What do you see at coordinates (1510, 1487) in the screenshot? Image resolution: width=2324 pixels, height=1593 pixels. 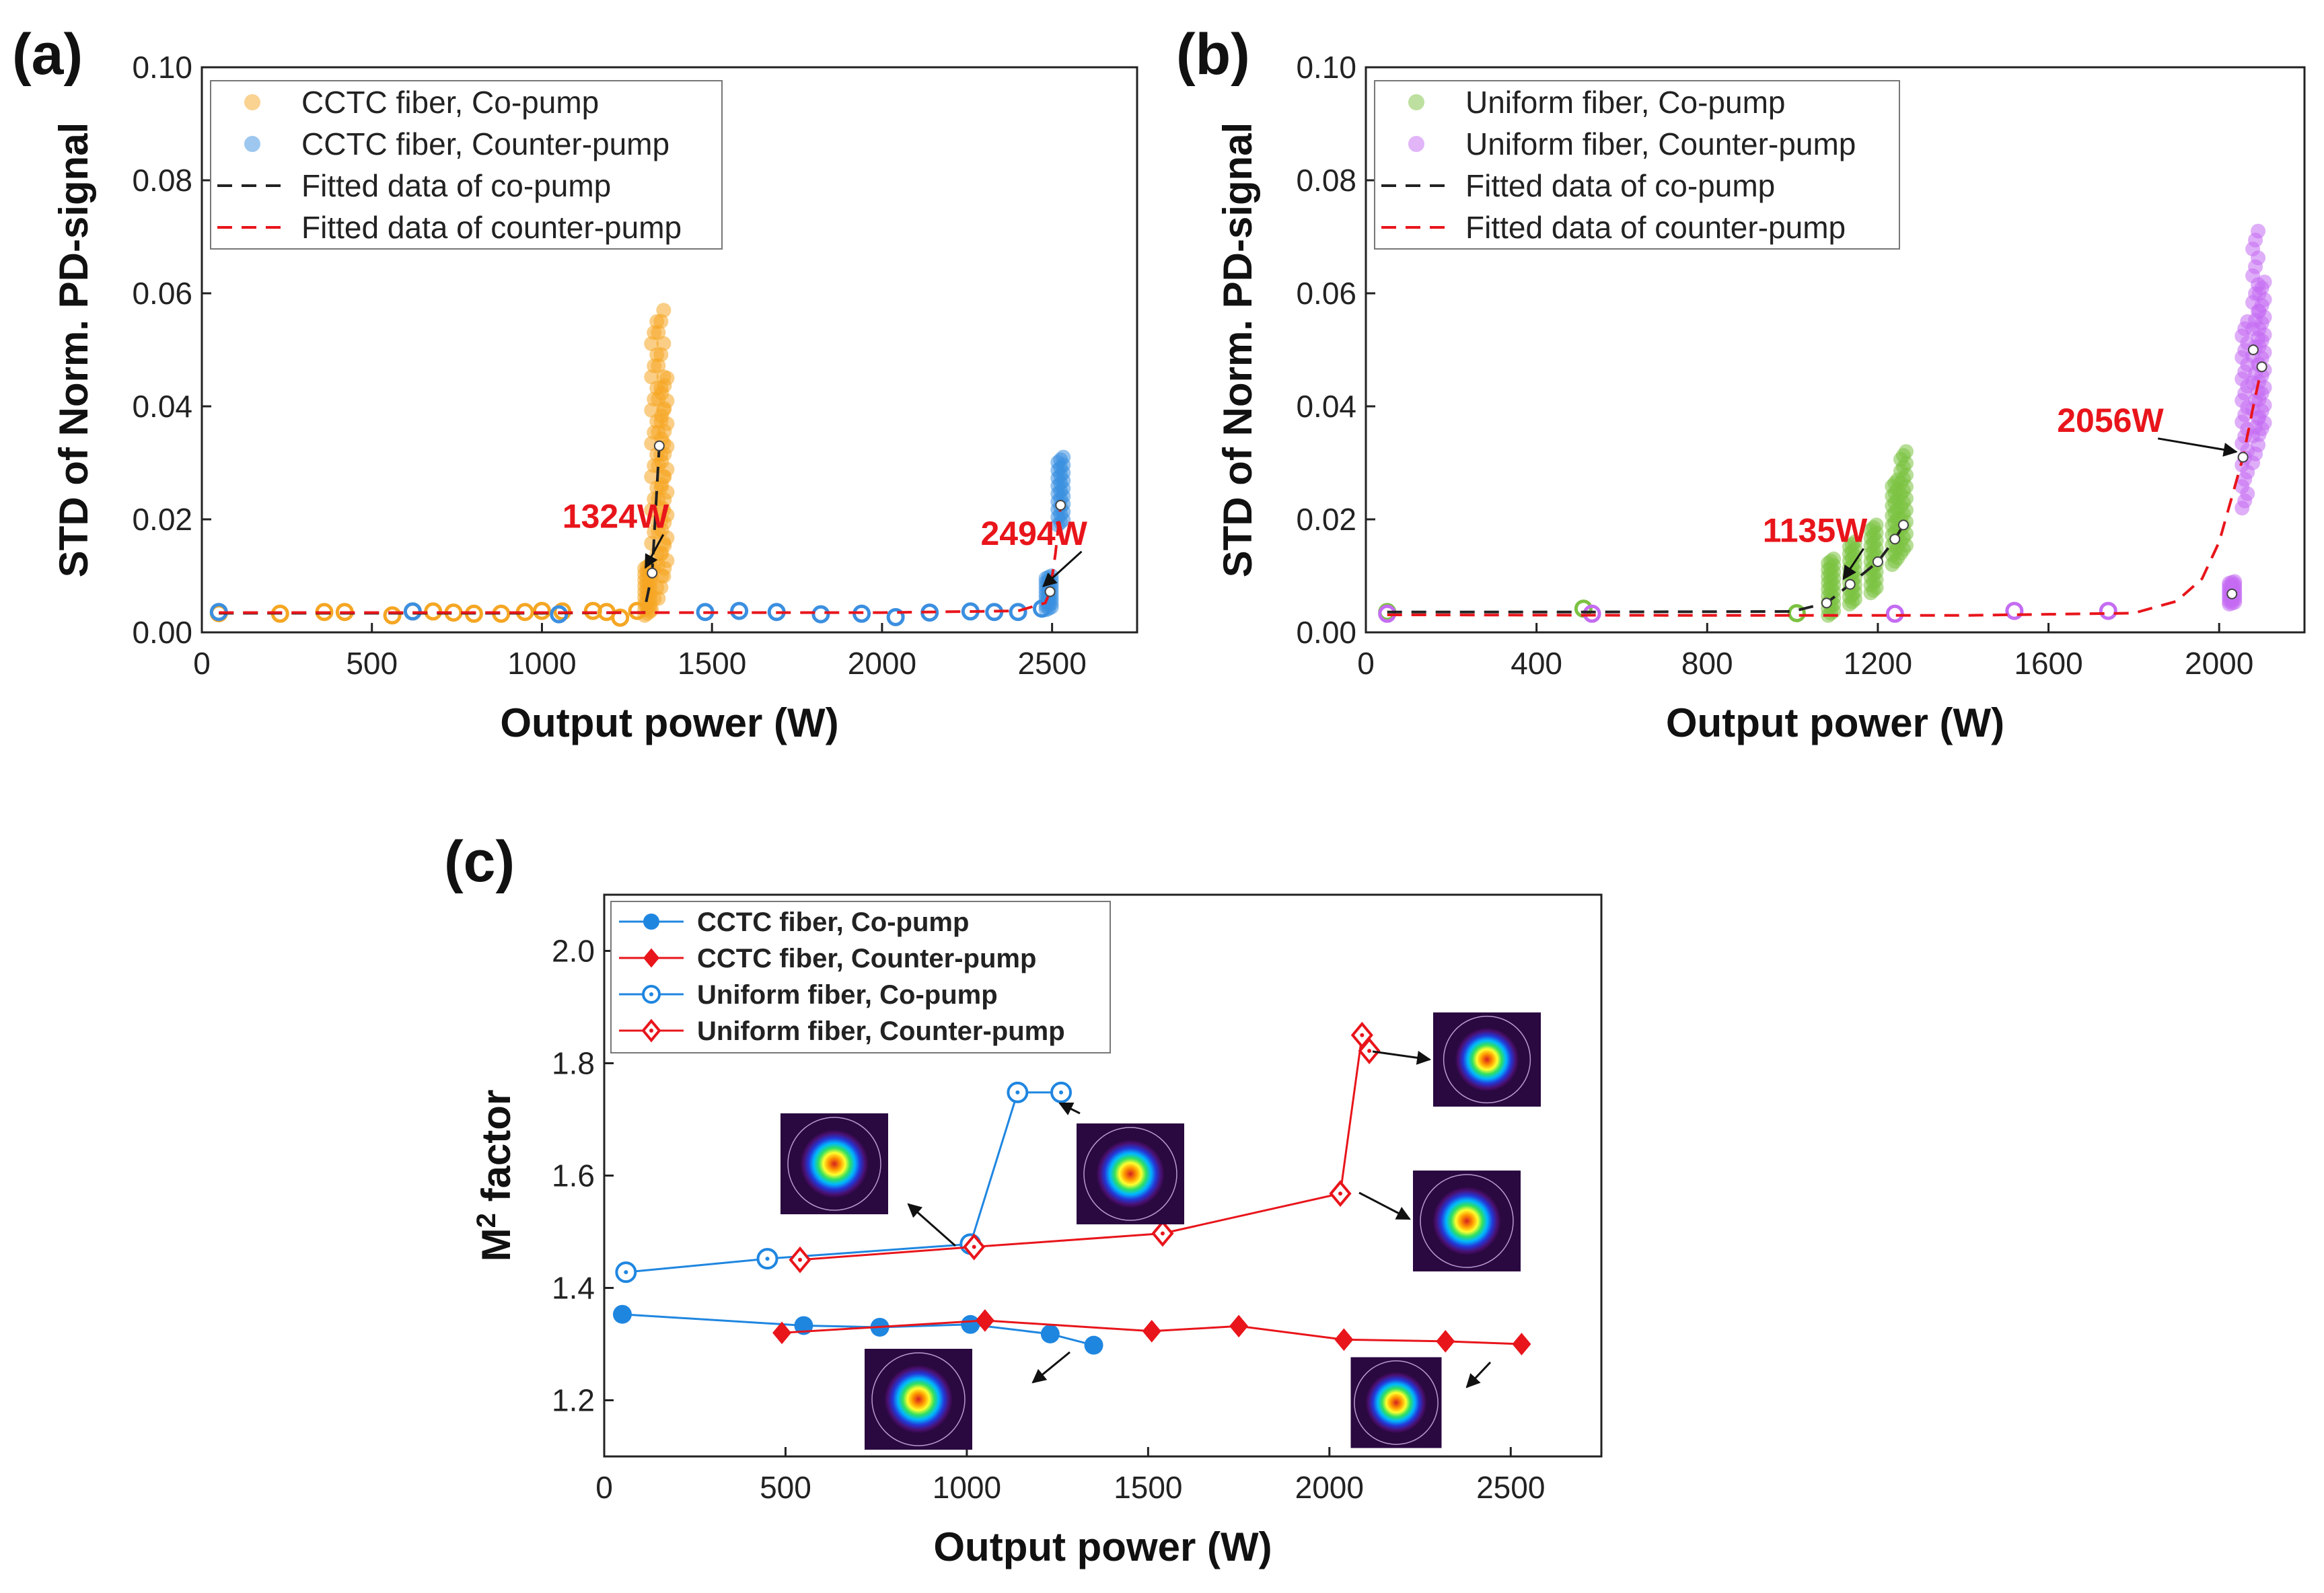 I see `x-tick-label: 2500` at bounding box center [1510, 1487].